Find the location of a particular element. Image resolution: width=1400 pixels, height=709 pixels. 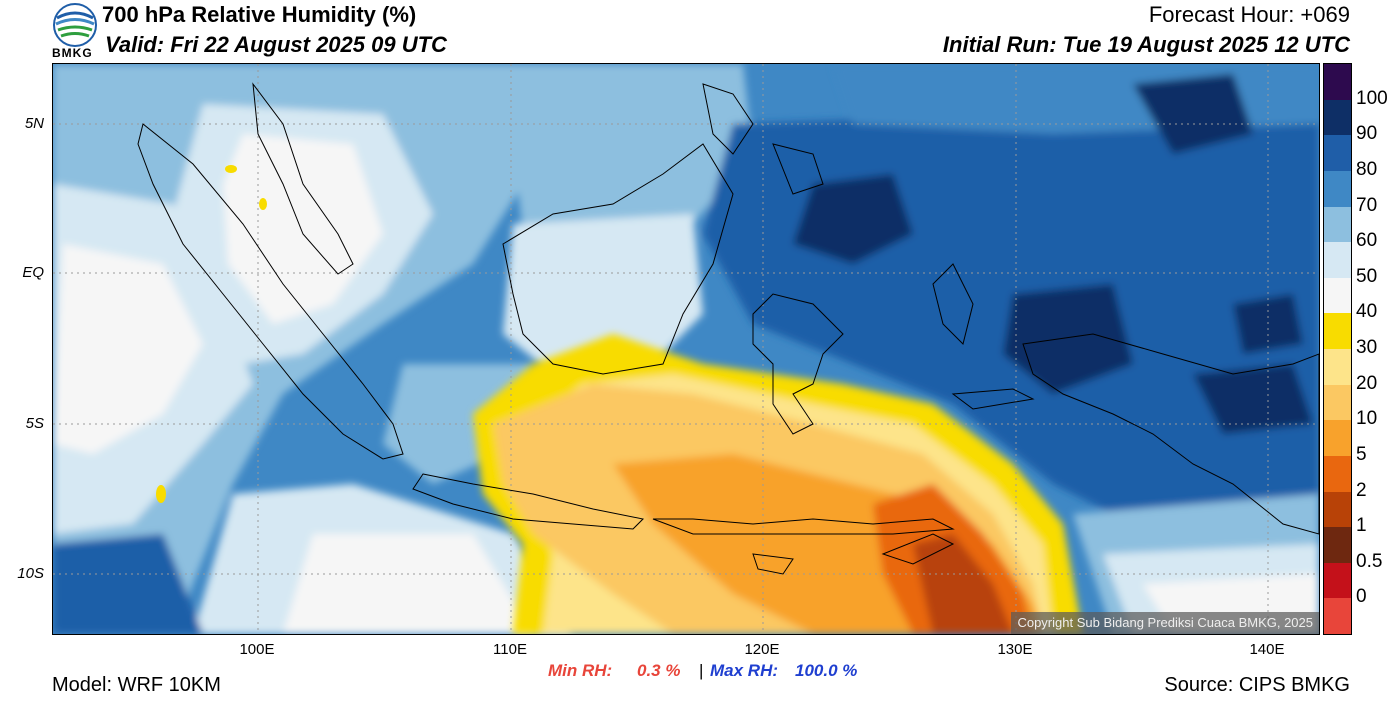

bmkg-logo-icon is located at coordinates (75, 25).